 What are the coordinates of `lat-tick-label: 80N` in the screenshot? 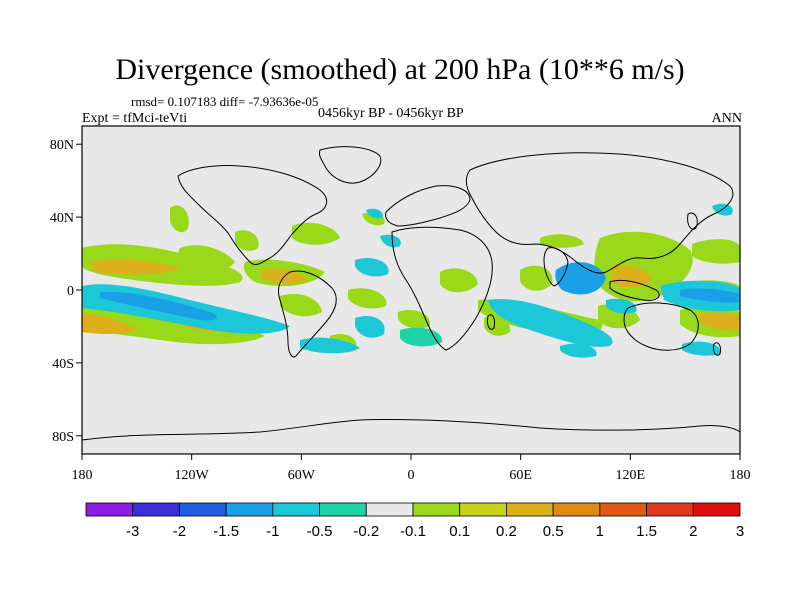 It's located at (62, 145).